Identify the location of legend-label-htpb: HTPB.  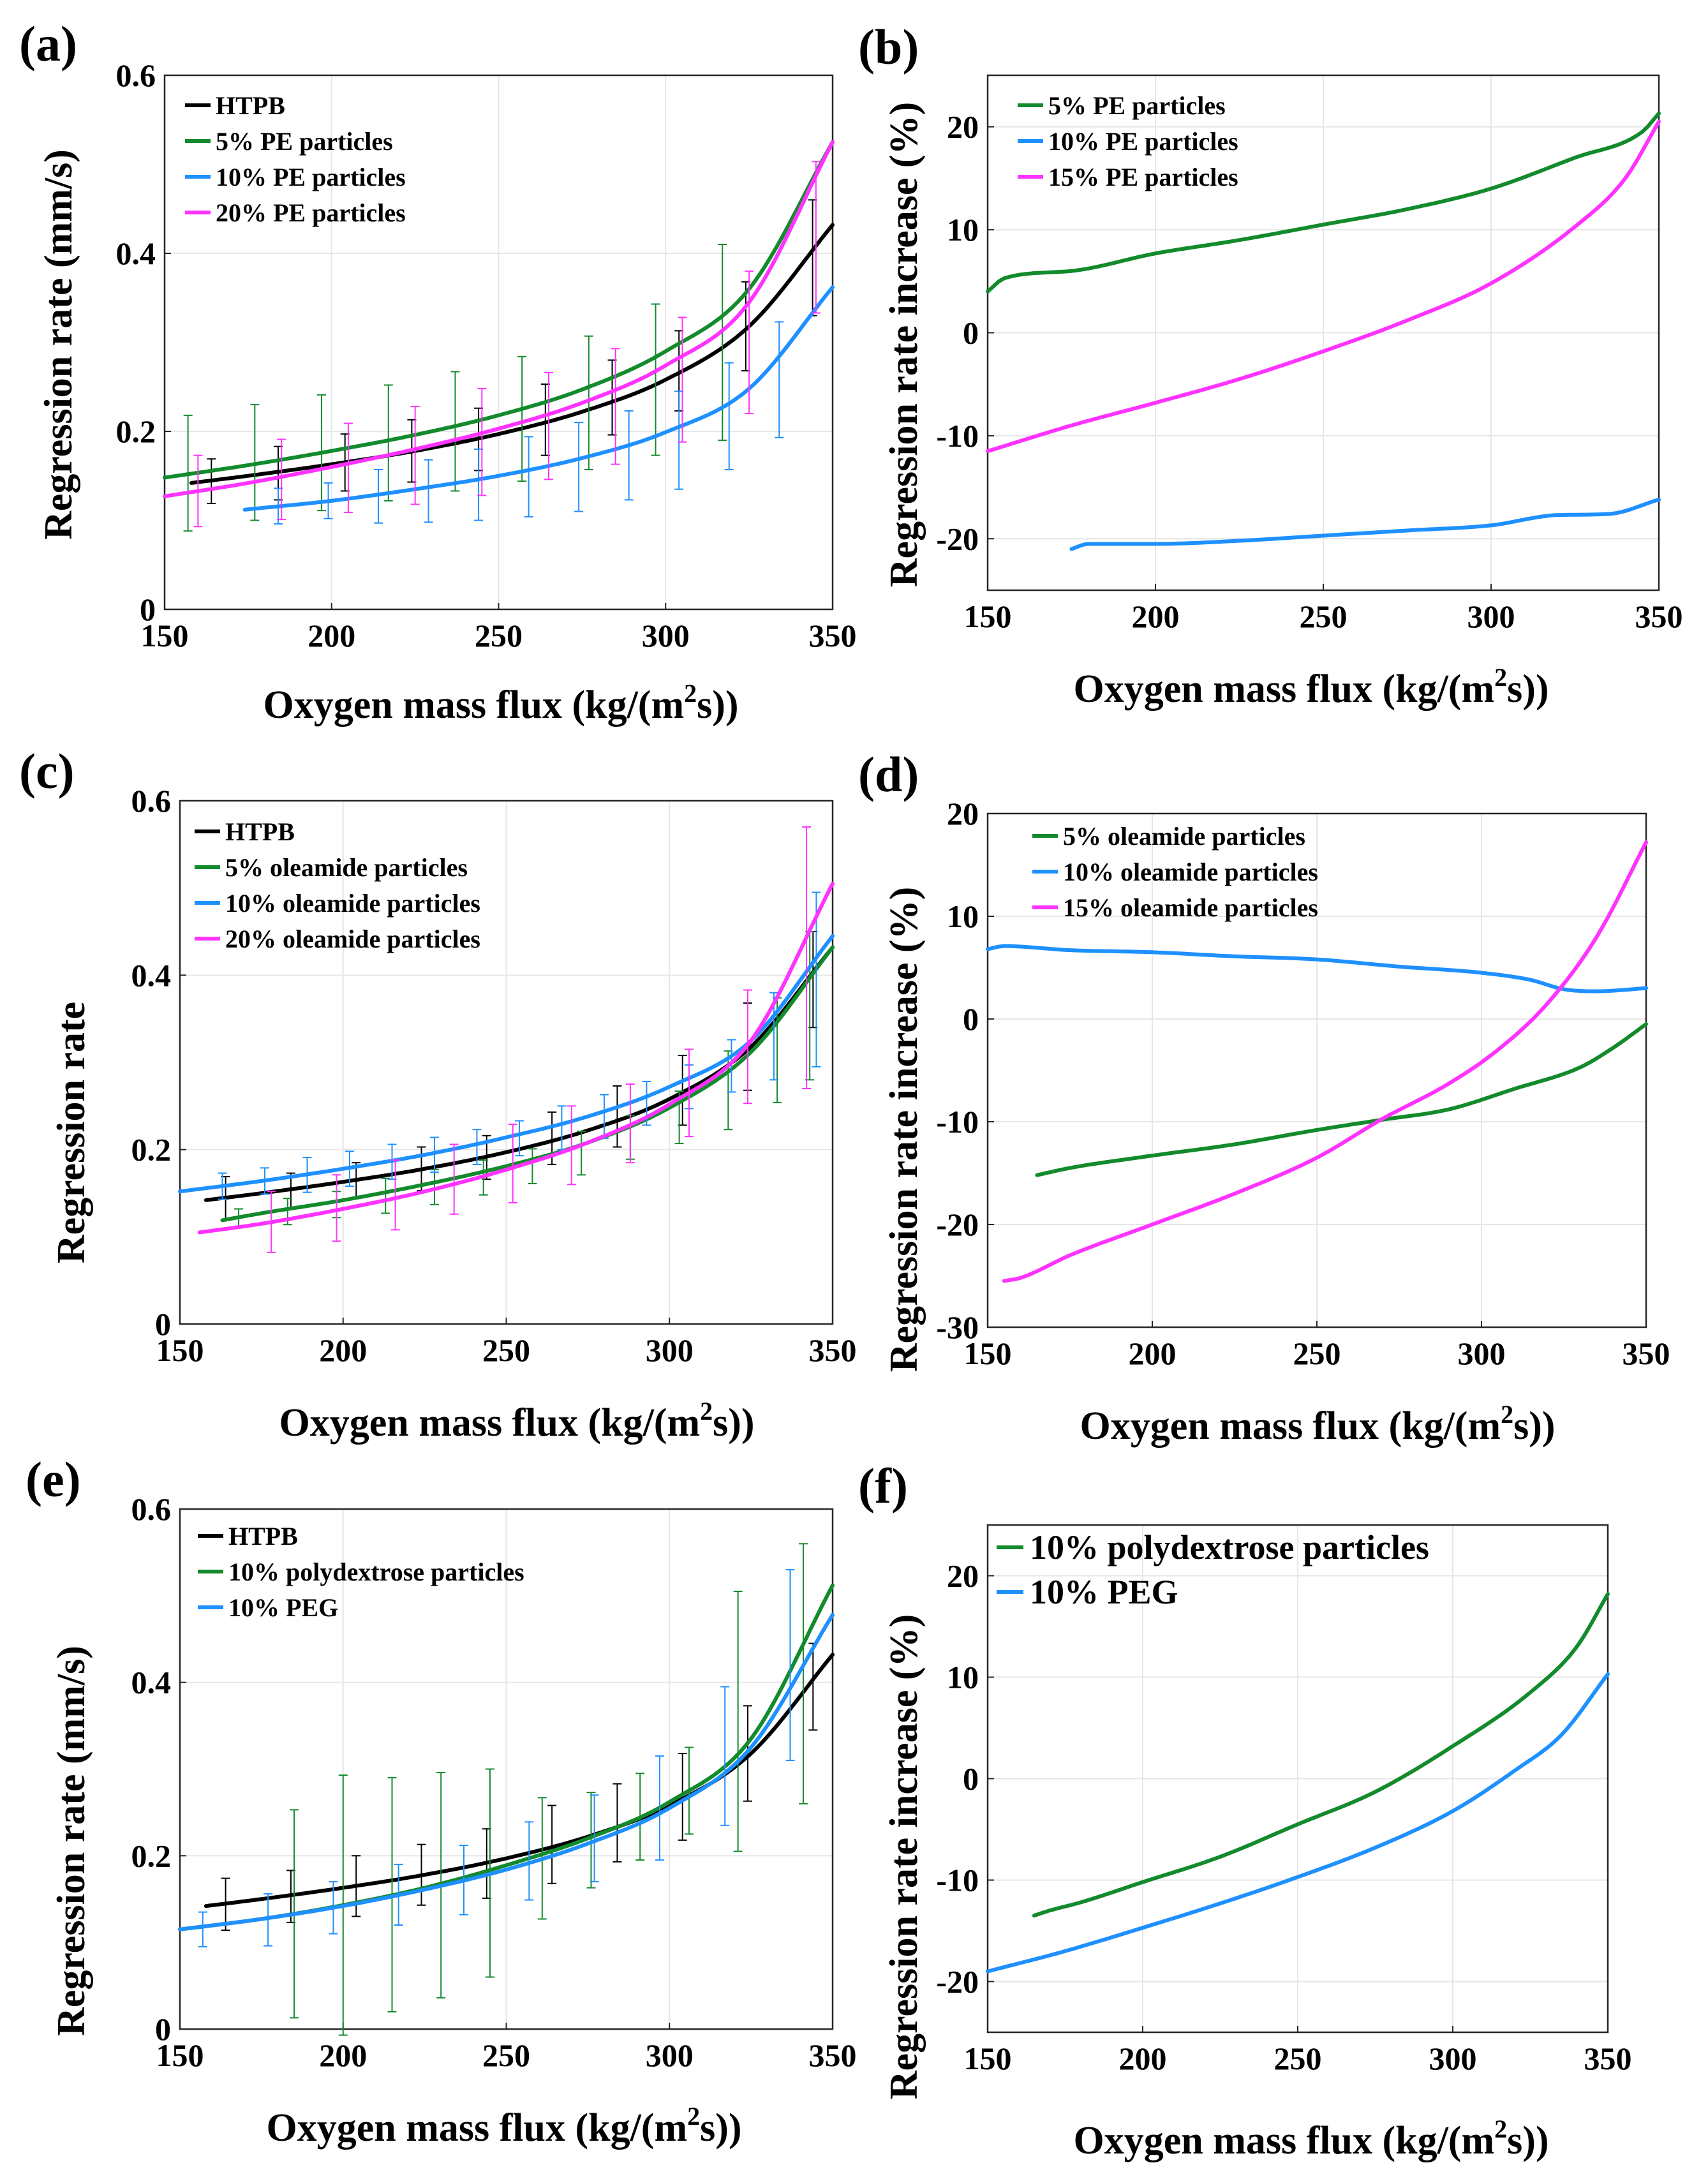
(250, 105).